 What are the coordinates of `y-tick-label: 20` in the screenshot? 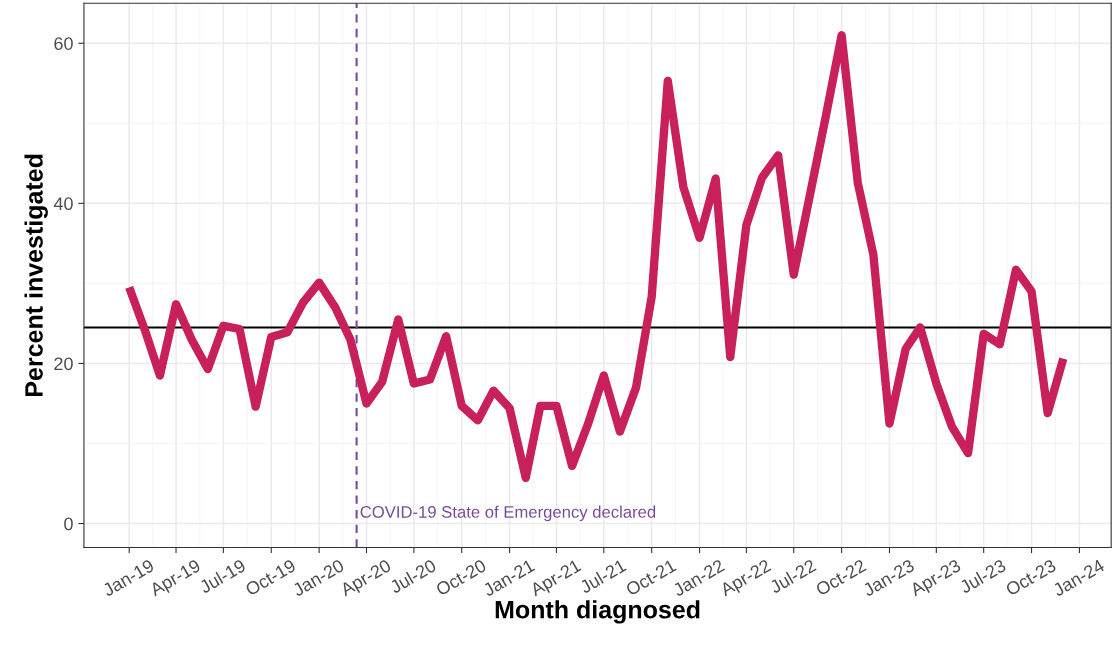 It's located at (63, 364).